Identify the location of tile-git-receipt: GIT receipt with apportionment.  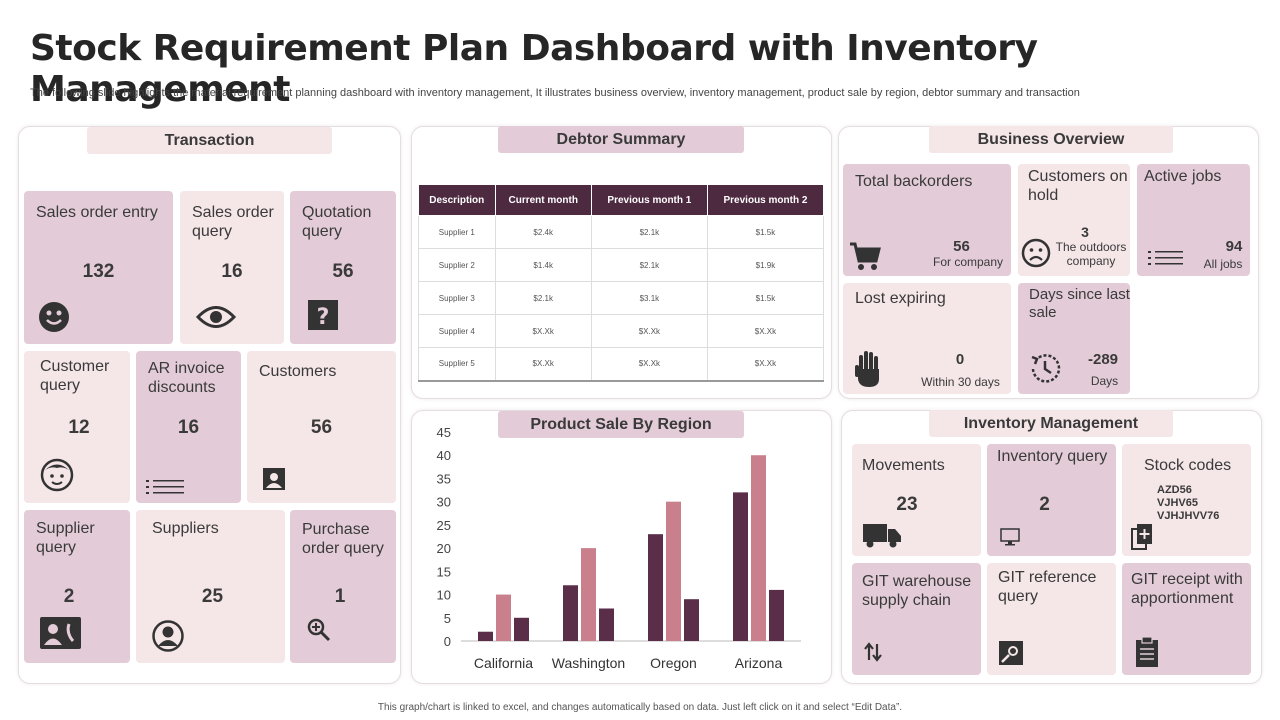
(1186, 619).